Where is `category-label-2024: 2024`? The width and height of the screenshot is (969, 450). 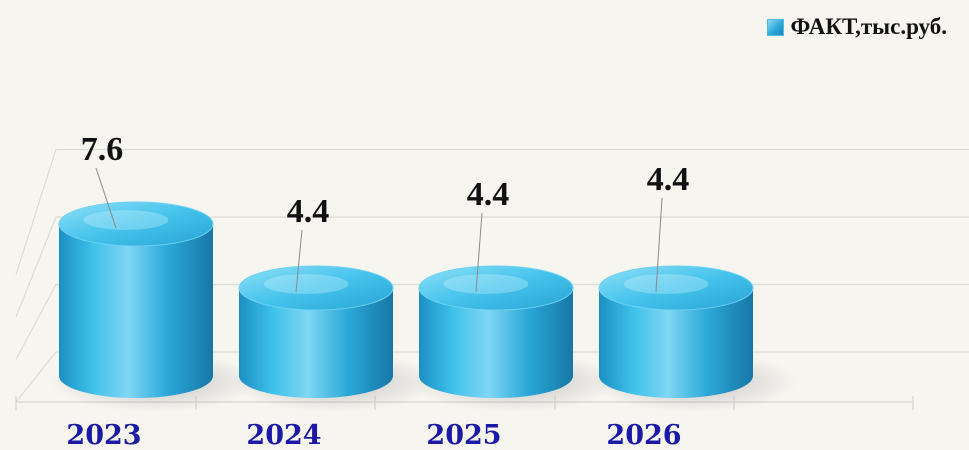 category-label-2024: 2024 is located at coordinates (283, 435).